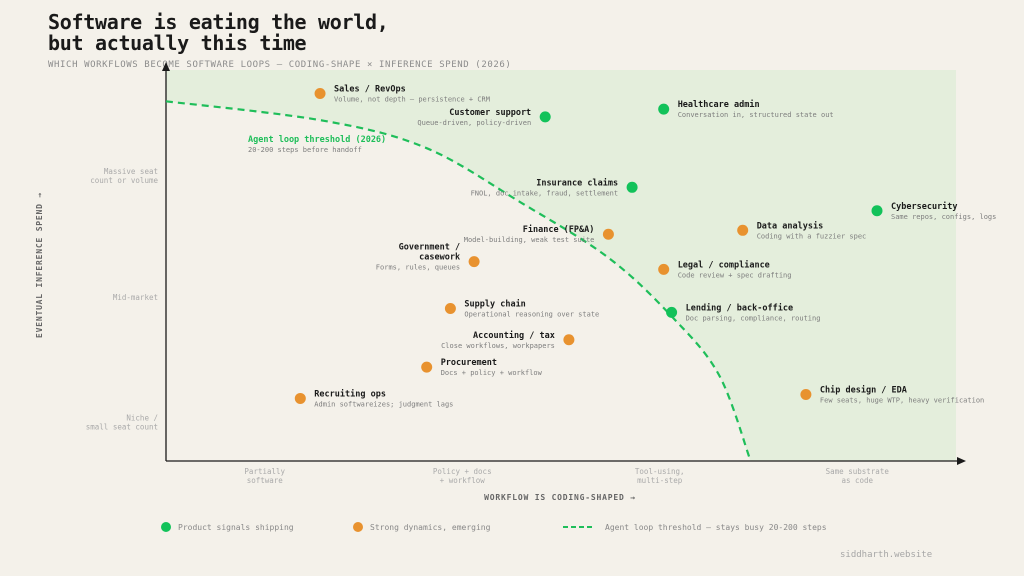 This screenshot has width=1024, height=576. Describe the element at coordinates (418, 268) in the screenshot. I see `data-label-desc: Forms, rules, queues` at that location.